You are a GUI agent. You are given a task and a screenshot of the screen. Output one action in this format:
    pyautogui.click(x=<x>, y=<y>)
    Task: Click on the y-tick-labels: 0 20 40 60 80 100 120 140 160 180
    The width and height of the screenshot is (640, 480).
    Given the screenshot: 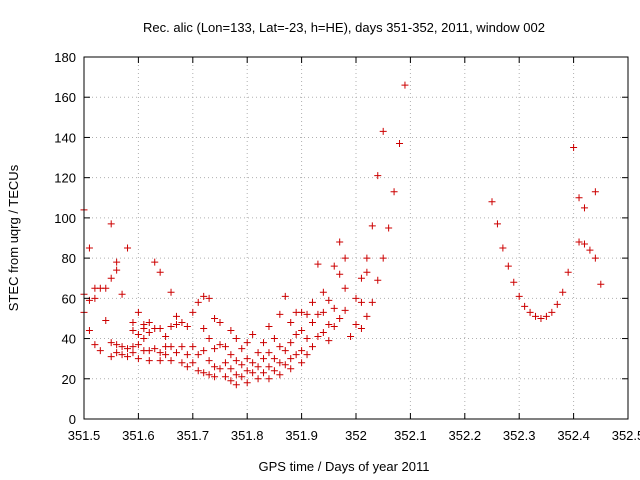 What is the action you would take?
    pyautogui.click(x=65, y=238)
    